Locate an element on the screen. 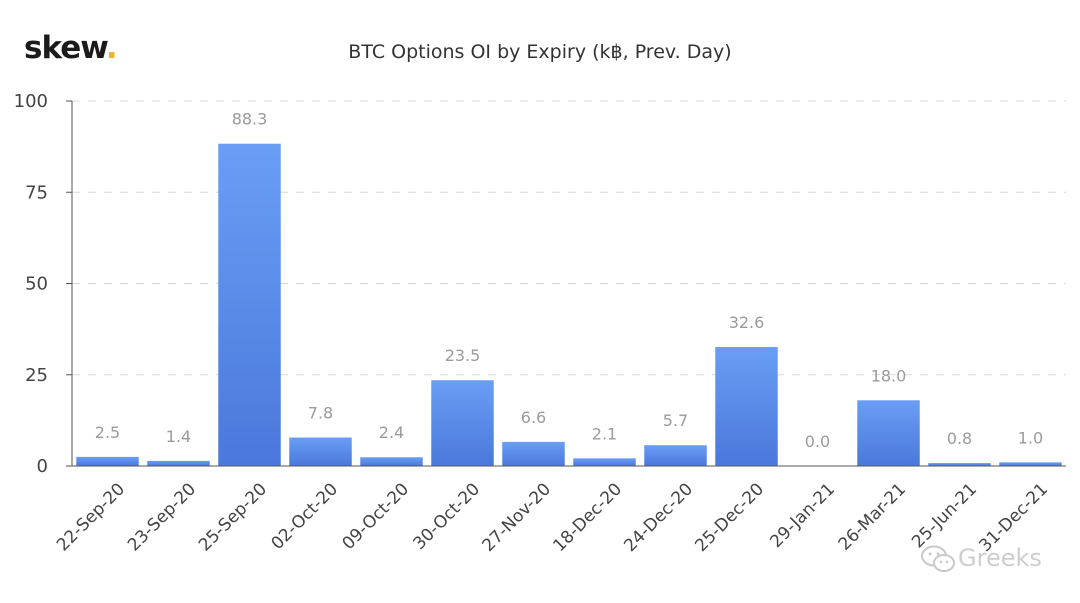 The height and width of the screenshot is (603, 1080). x-tick-label: 27-Nov-20 is located at coordinates (516, 517).